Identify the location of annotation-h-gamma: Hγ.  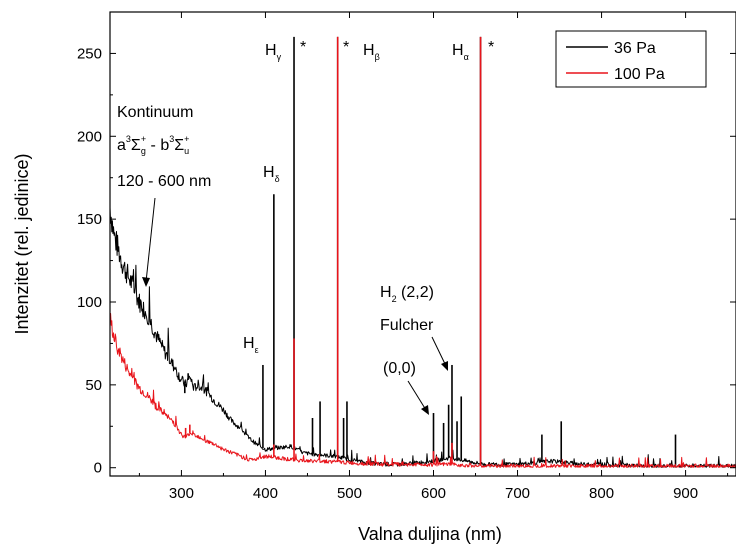
(273, 52).